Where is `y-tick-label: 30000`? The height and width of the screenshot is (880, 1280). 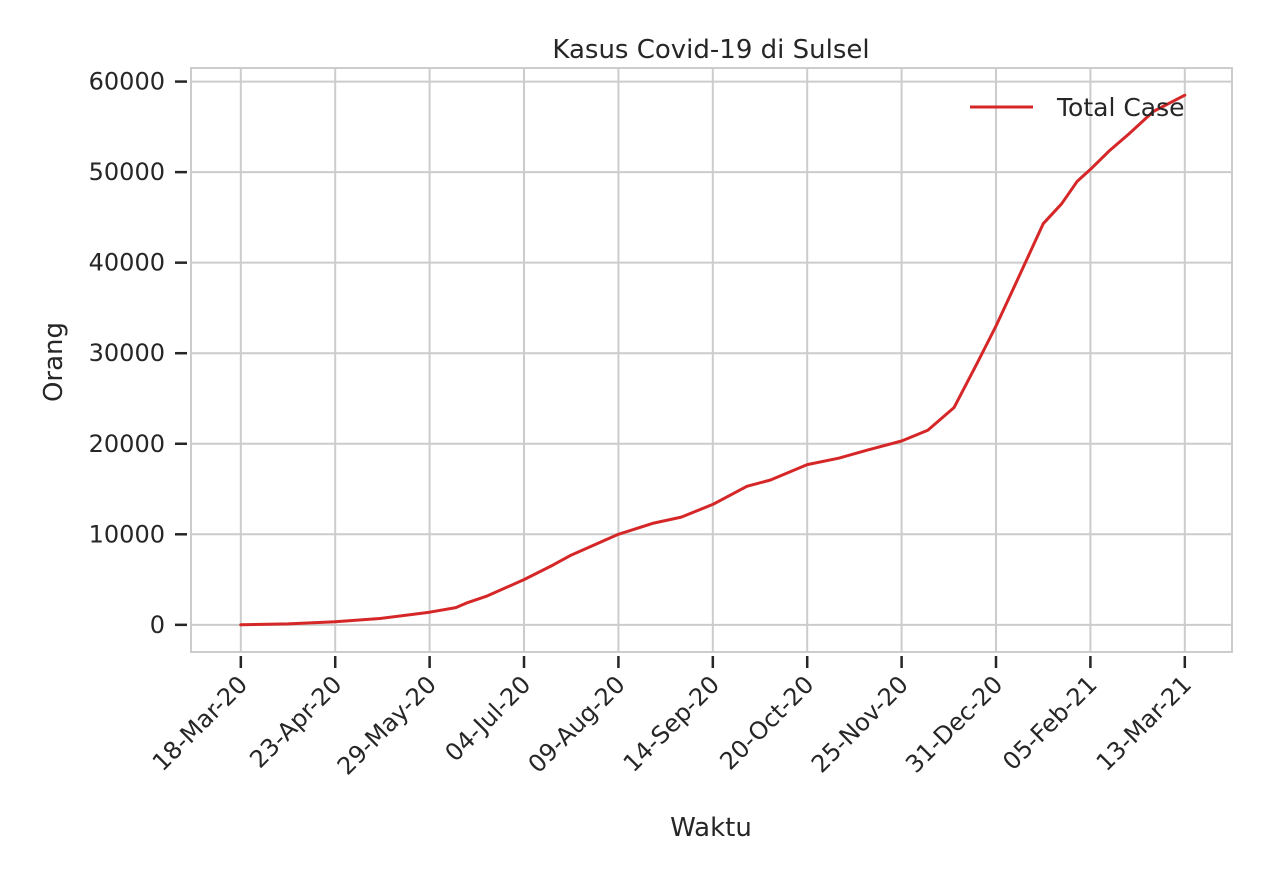 y-tick-label: 30000 is located at coordinates (127, 353).